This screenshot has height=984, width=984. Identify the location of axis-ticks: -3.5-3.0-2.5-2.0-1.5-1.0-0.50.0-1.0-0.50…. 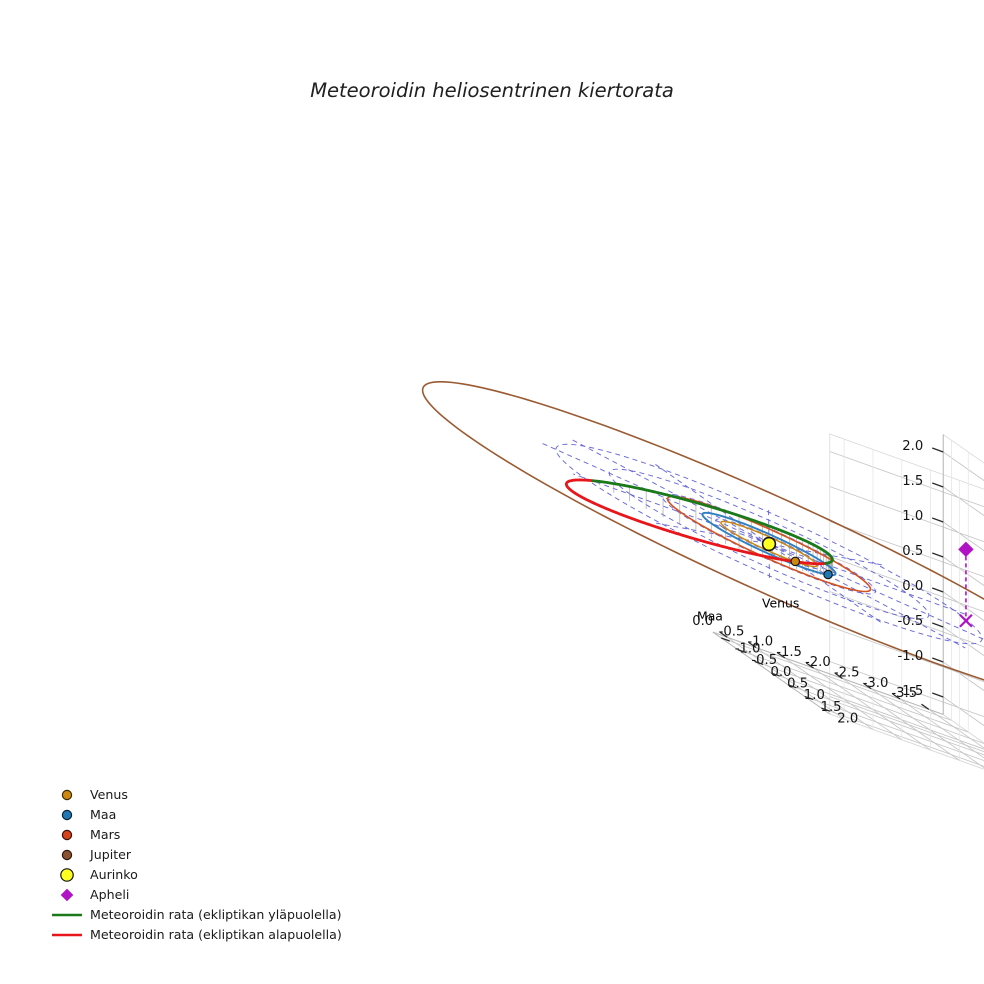
(818, 583).